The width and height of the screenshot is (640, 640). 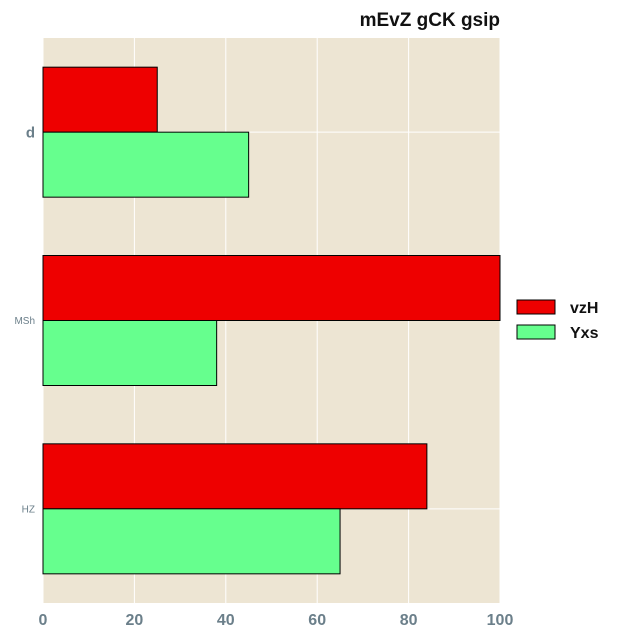 What do you see at coordinates (135, 620) in the screenshot?
I see `x-tick-label: 20` at bounding box center [135, 620].